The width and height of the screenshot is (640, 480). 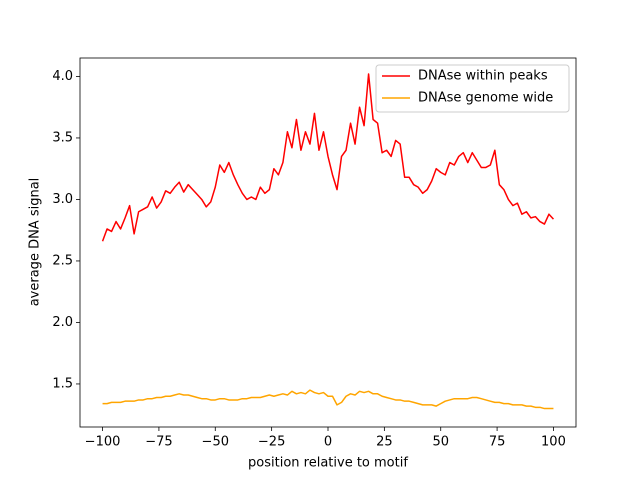 I want to click on x-tick-label: 0, so click(x=328, y=442).